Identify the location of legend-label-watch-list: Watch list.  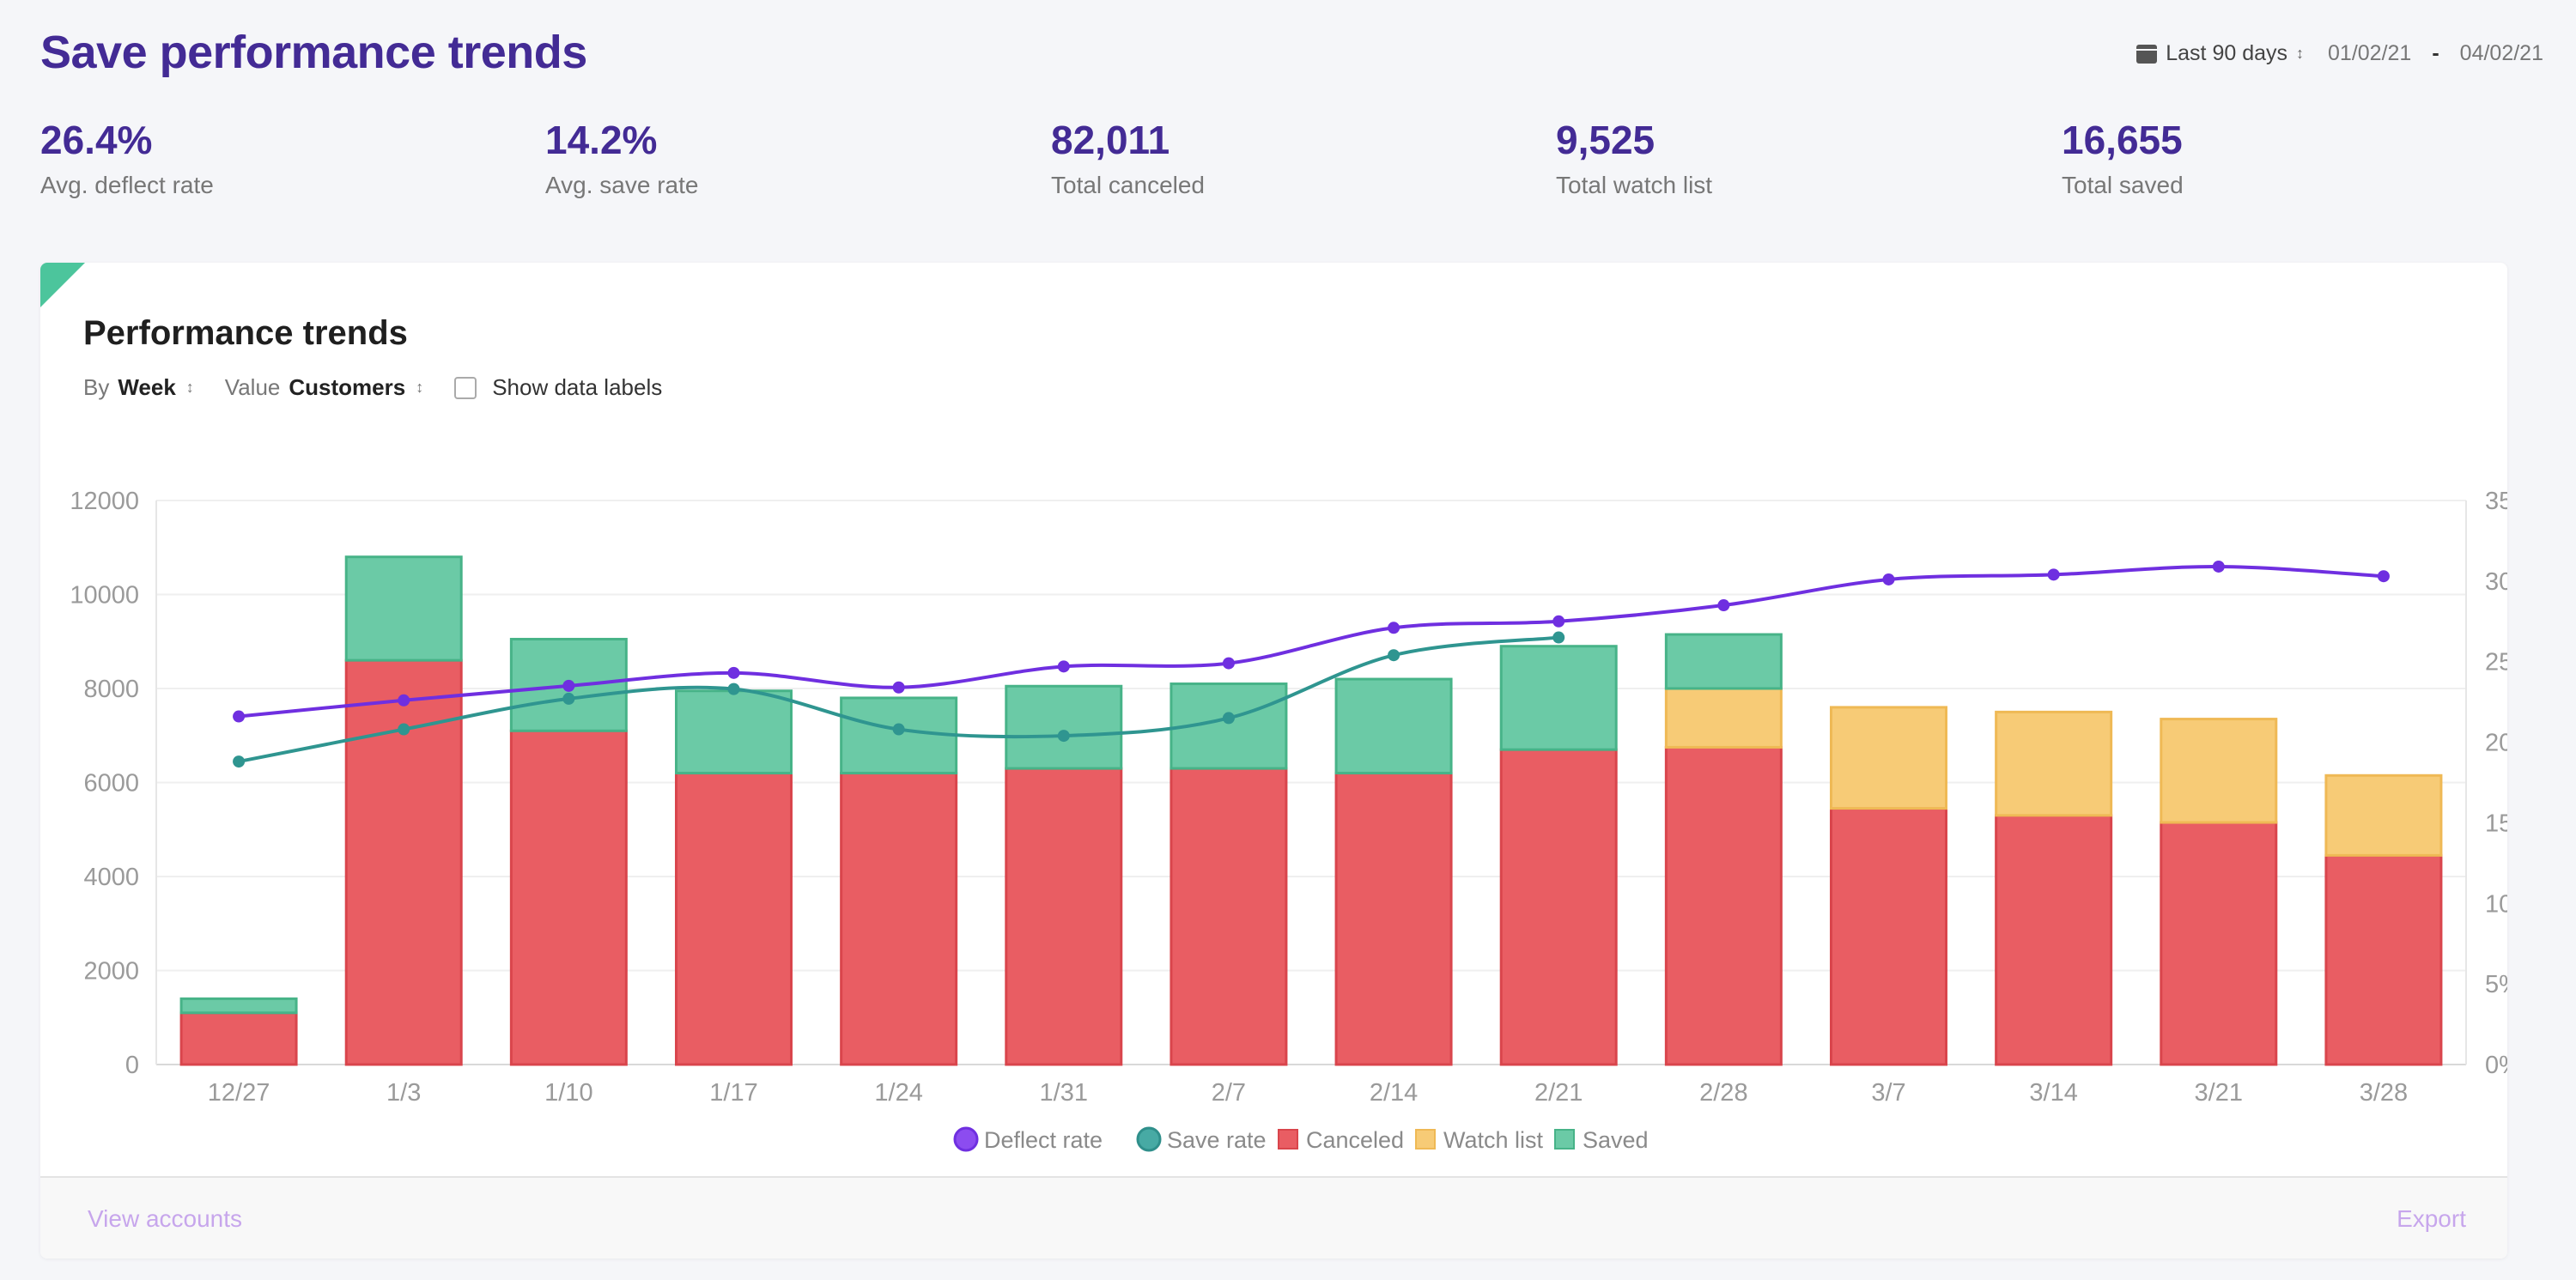
(1493, 1140).